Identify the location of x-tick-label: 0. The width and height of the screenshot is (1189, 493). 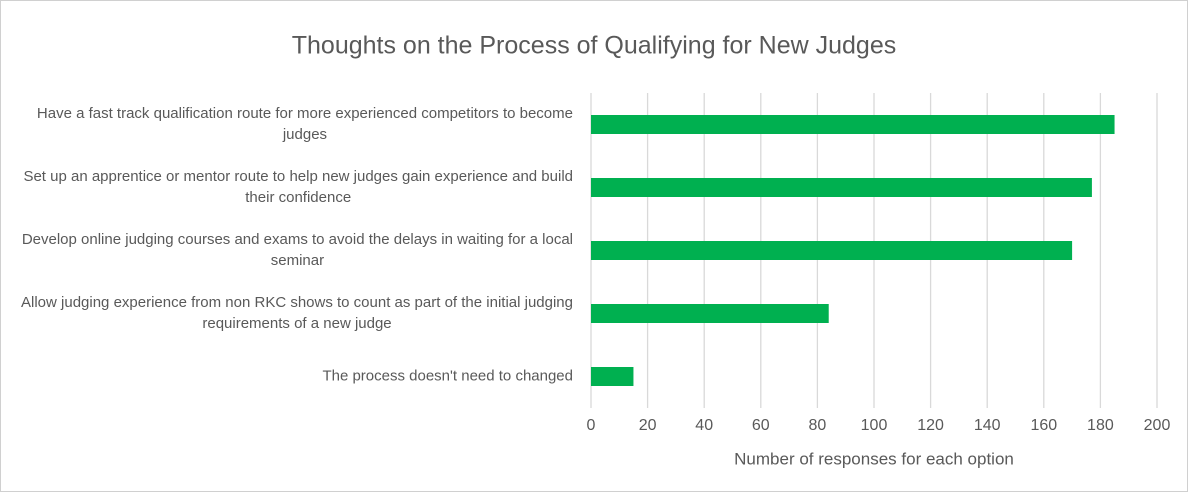
(591, 425).